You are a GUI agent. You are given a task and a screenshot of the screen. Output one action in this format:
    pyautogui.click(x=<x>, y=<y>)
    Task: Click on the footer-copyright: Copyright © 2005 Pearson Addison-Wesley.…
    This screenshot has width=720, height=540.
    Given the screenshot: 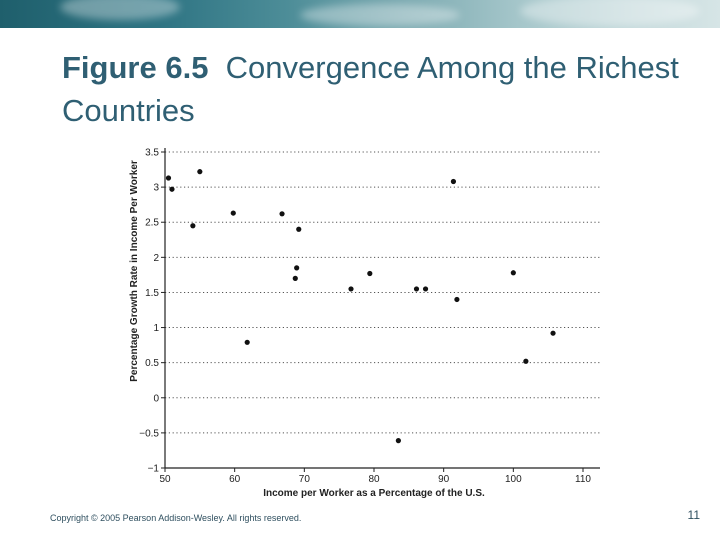 What is the action you would take?
    pyautogui.click(x=176, y=518)
    